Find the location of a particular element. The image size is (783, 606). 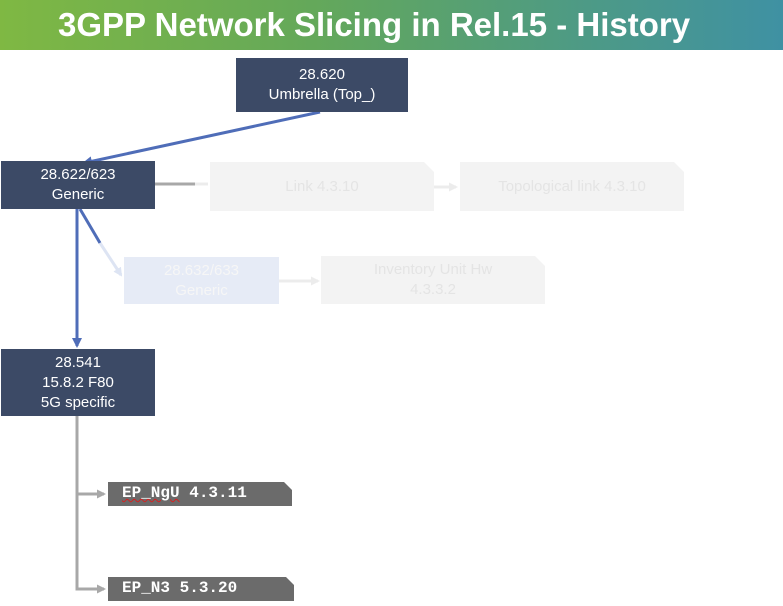

node-inventory-unit-line2: 4.3.3.2 is located at coordinates (433, 289).